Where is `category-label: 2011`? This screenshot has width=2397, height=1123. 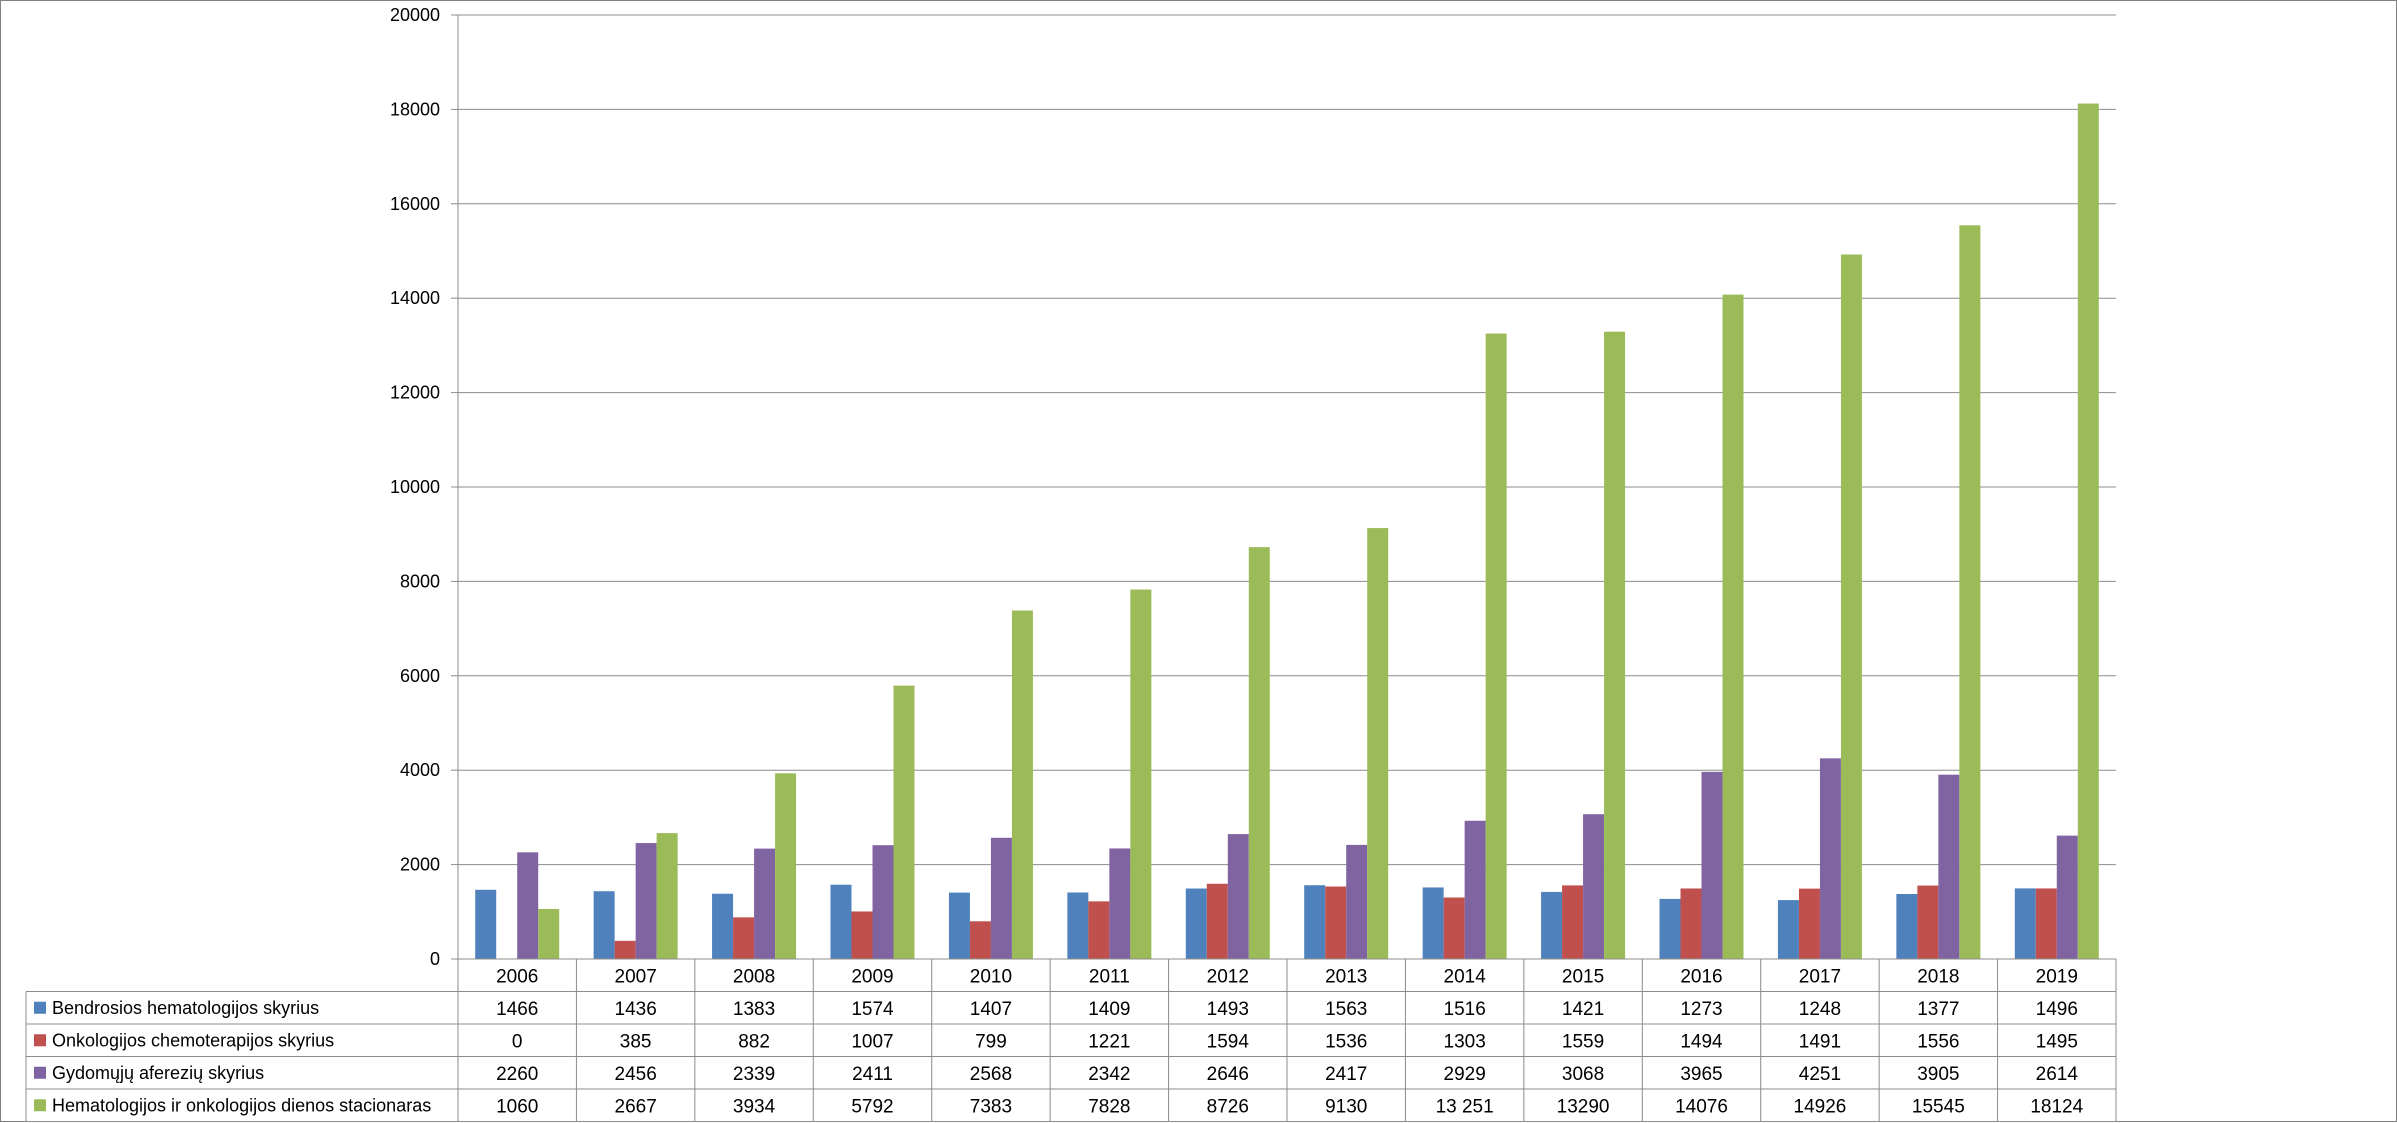
category-label: 2011 is located at coordinates (1109, 976).